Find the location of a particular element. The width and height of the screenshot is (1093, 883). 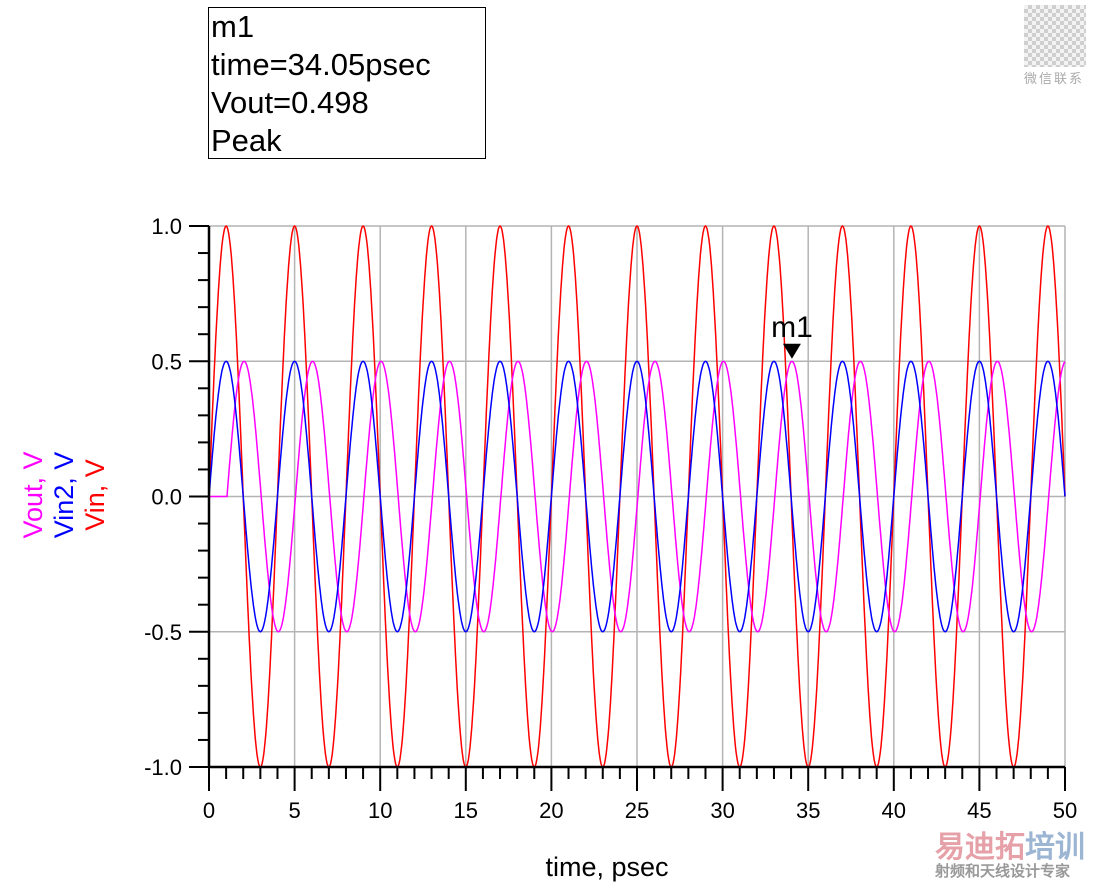

x-tick-label: 0 is located at coordinates (209, 810).